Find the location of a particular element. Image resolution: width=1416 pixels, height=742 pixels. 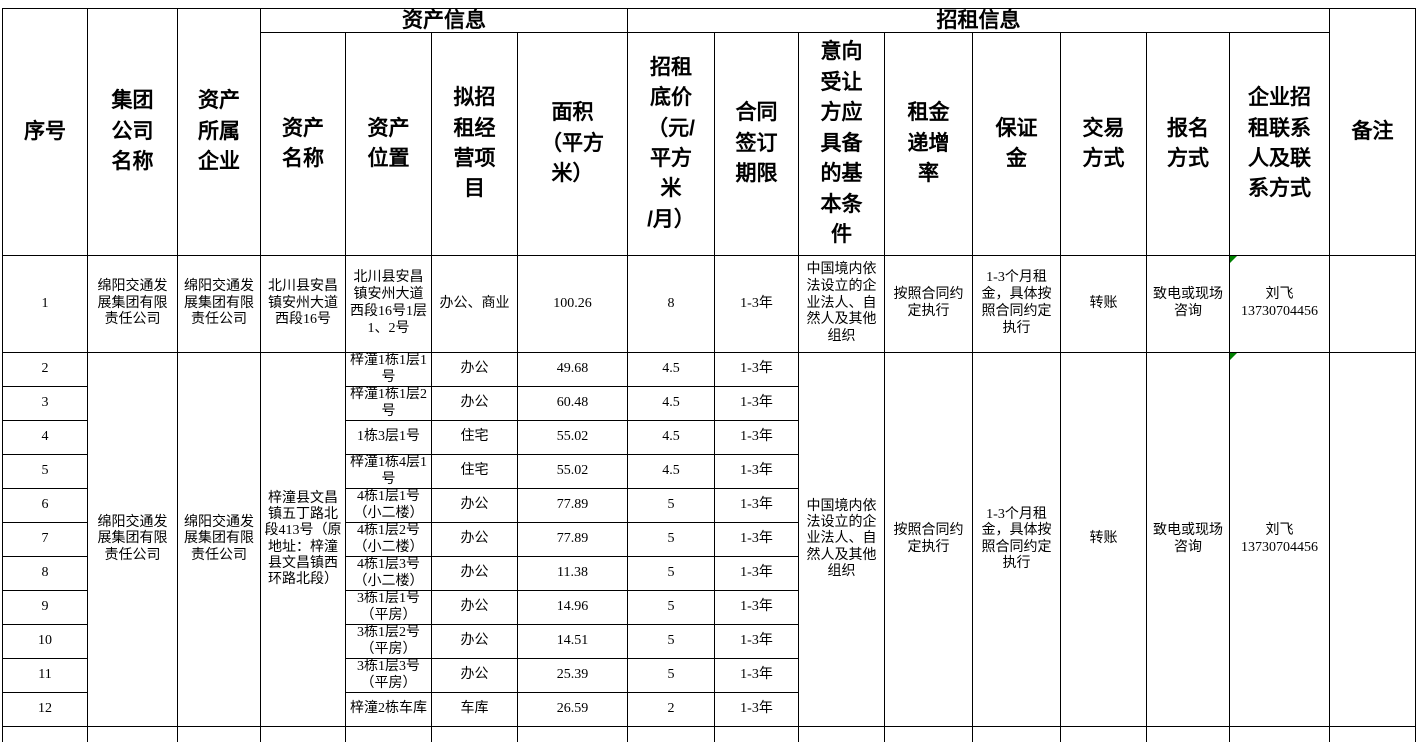

row2-location-cell: 梓潼1栋1层1 号 is located at coordinates (388, 369).